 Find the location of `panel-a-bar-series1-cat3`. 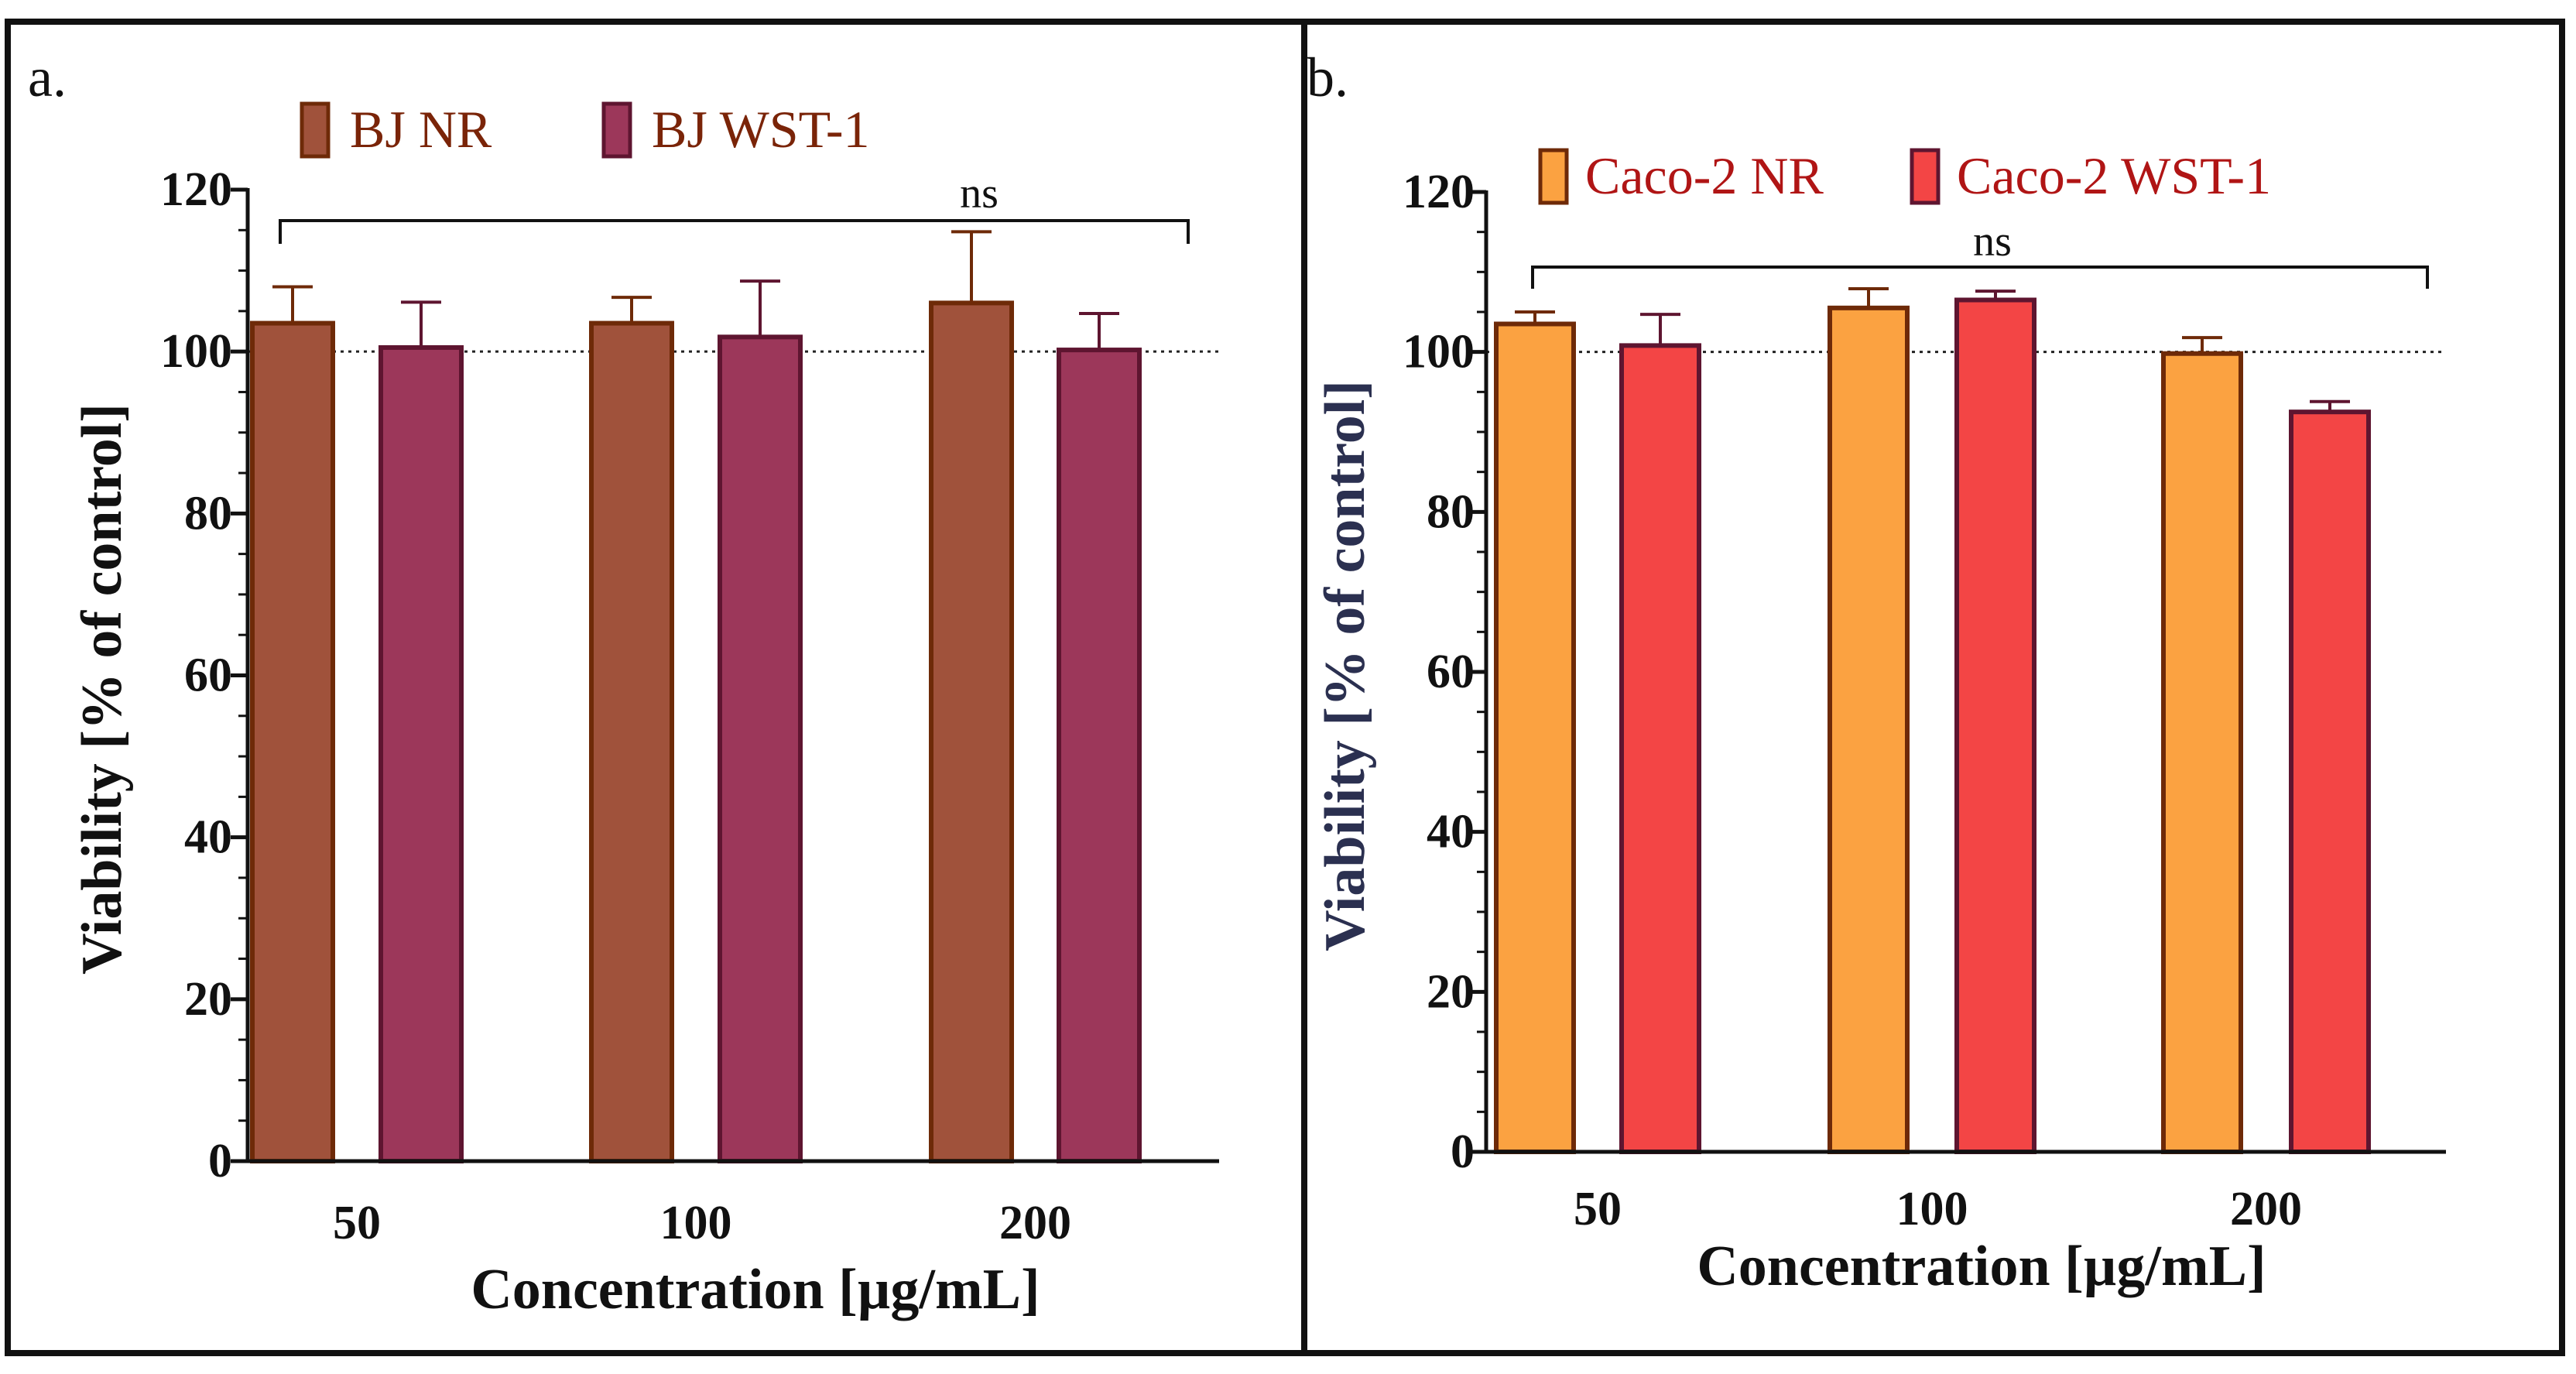

panel-a-bar-series1-cat3 is located at coordinates (971, 732).